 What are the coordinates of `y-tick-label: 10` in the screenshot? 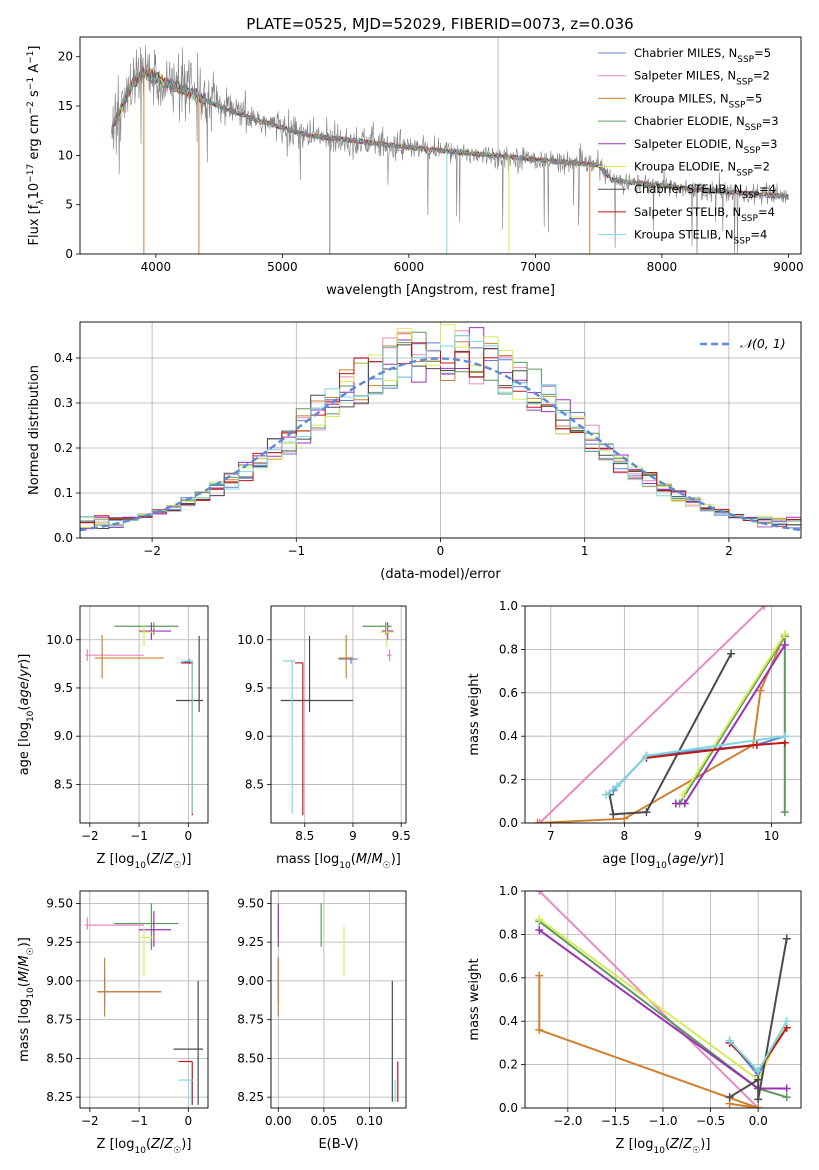 It's located at (65, 155).